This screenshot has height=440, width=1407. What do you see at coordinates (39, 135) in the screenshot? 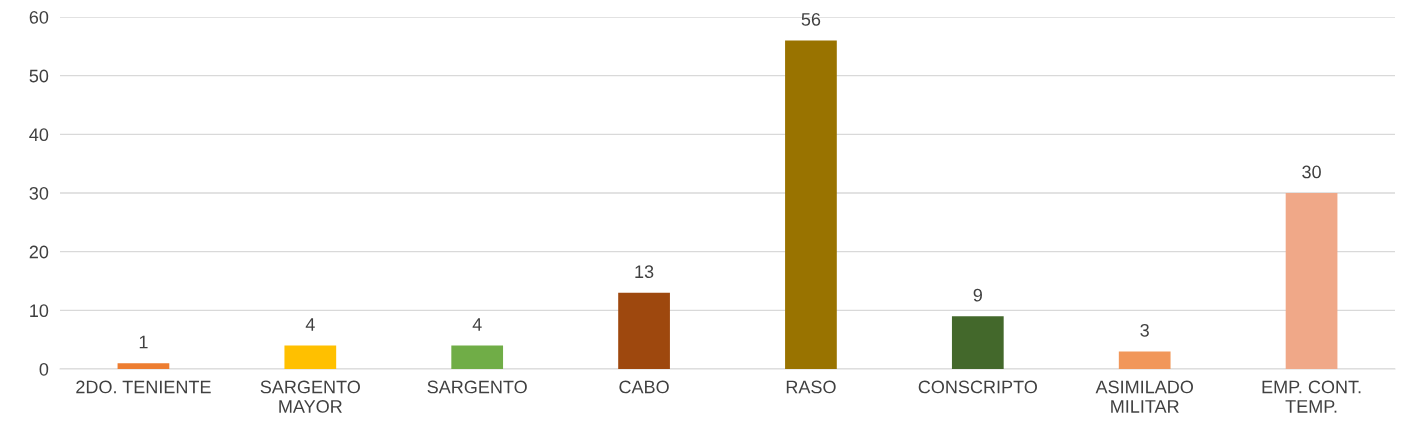
I see `y-tick-label: 40` at bounding box center [39, 135].